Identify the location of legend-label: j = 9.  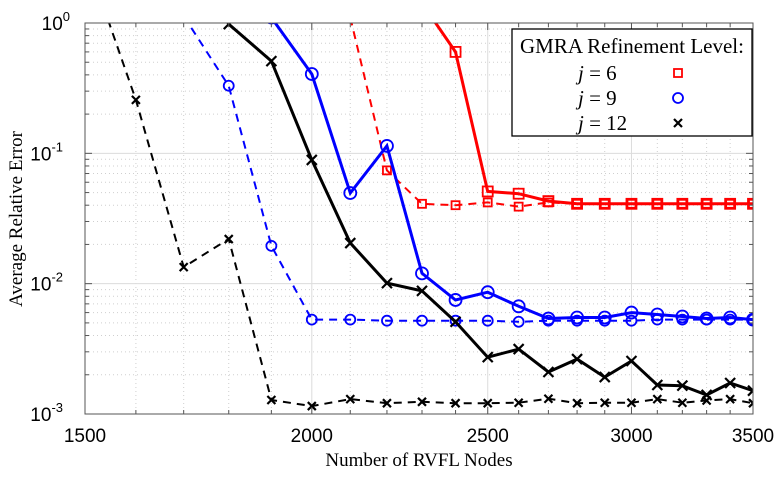
(596, 98).